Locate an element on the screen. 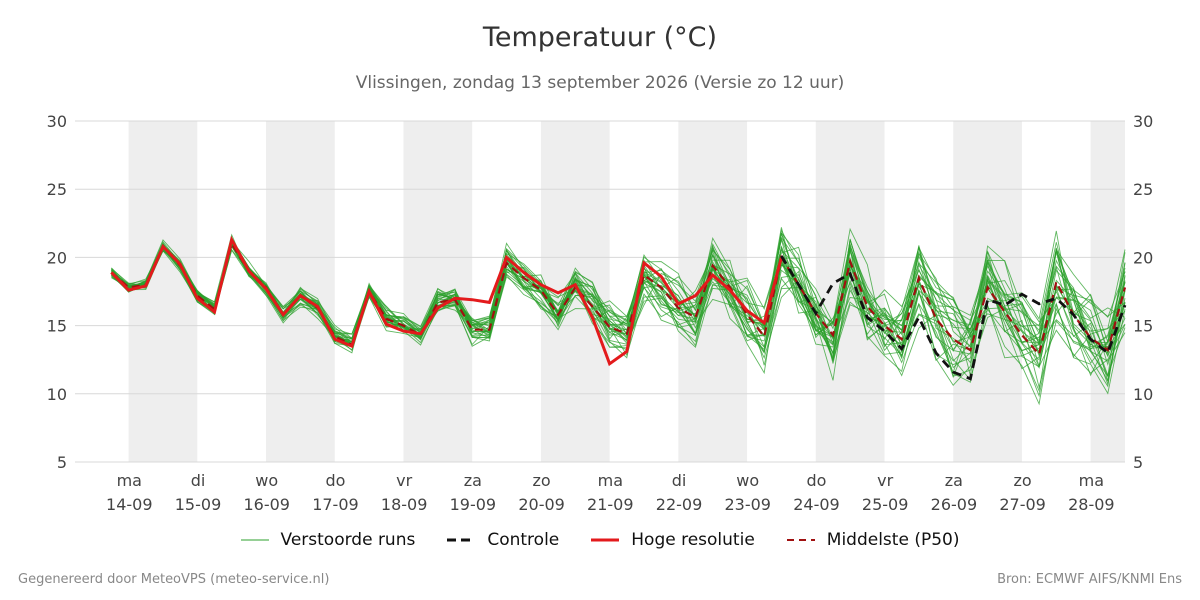 The width and height of the screenshot is (1200, 600). chart-title: Temperatuur (°C) is located at coordinates (600, 37).